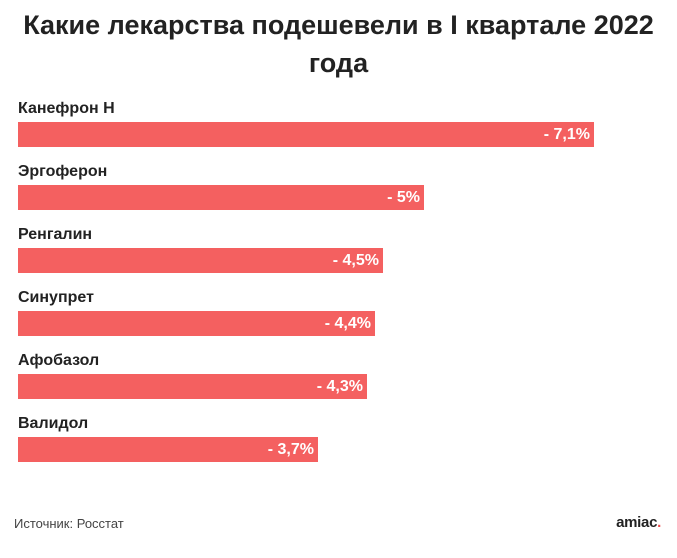 This screenshot has width=677, height=558. What do you see at coordinates (59, 360) in the screenshot?
I see `category-label: Афобазол` at bounding box center [59, 360].